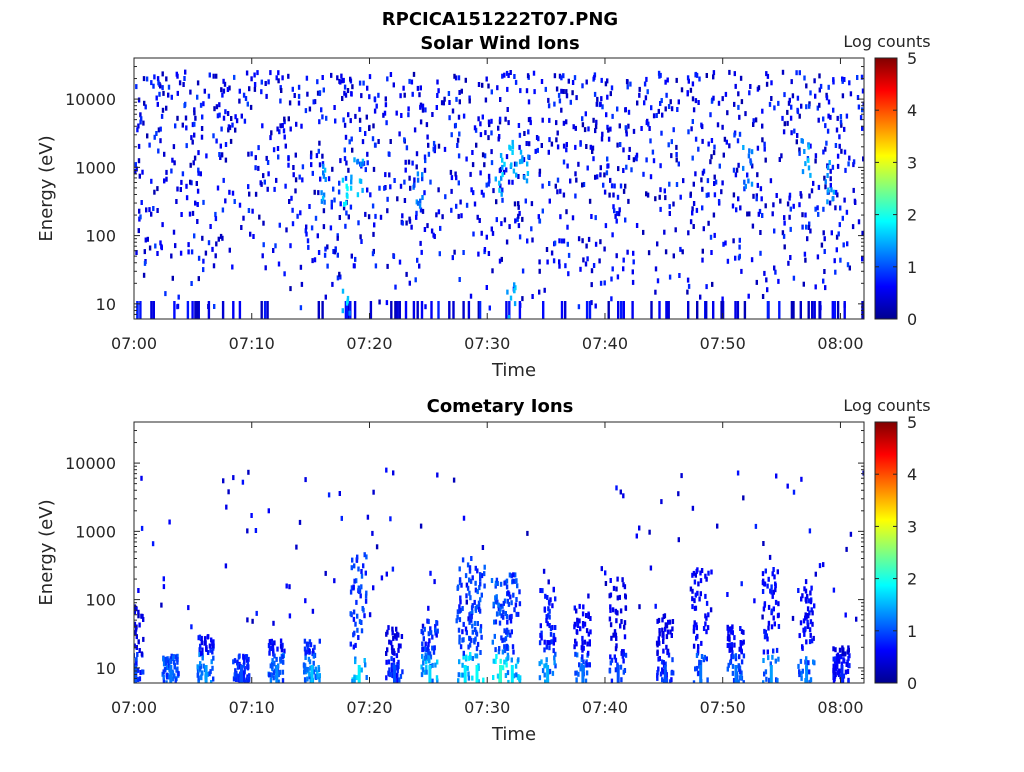 The image size is (1024, 772). What do you see at coordinates (487, 343) in the screenshot?
I see `x-tick-label: 07:30` at bounding box center [487, 343].